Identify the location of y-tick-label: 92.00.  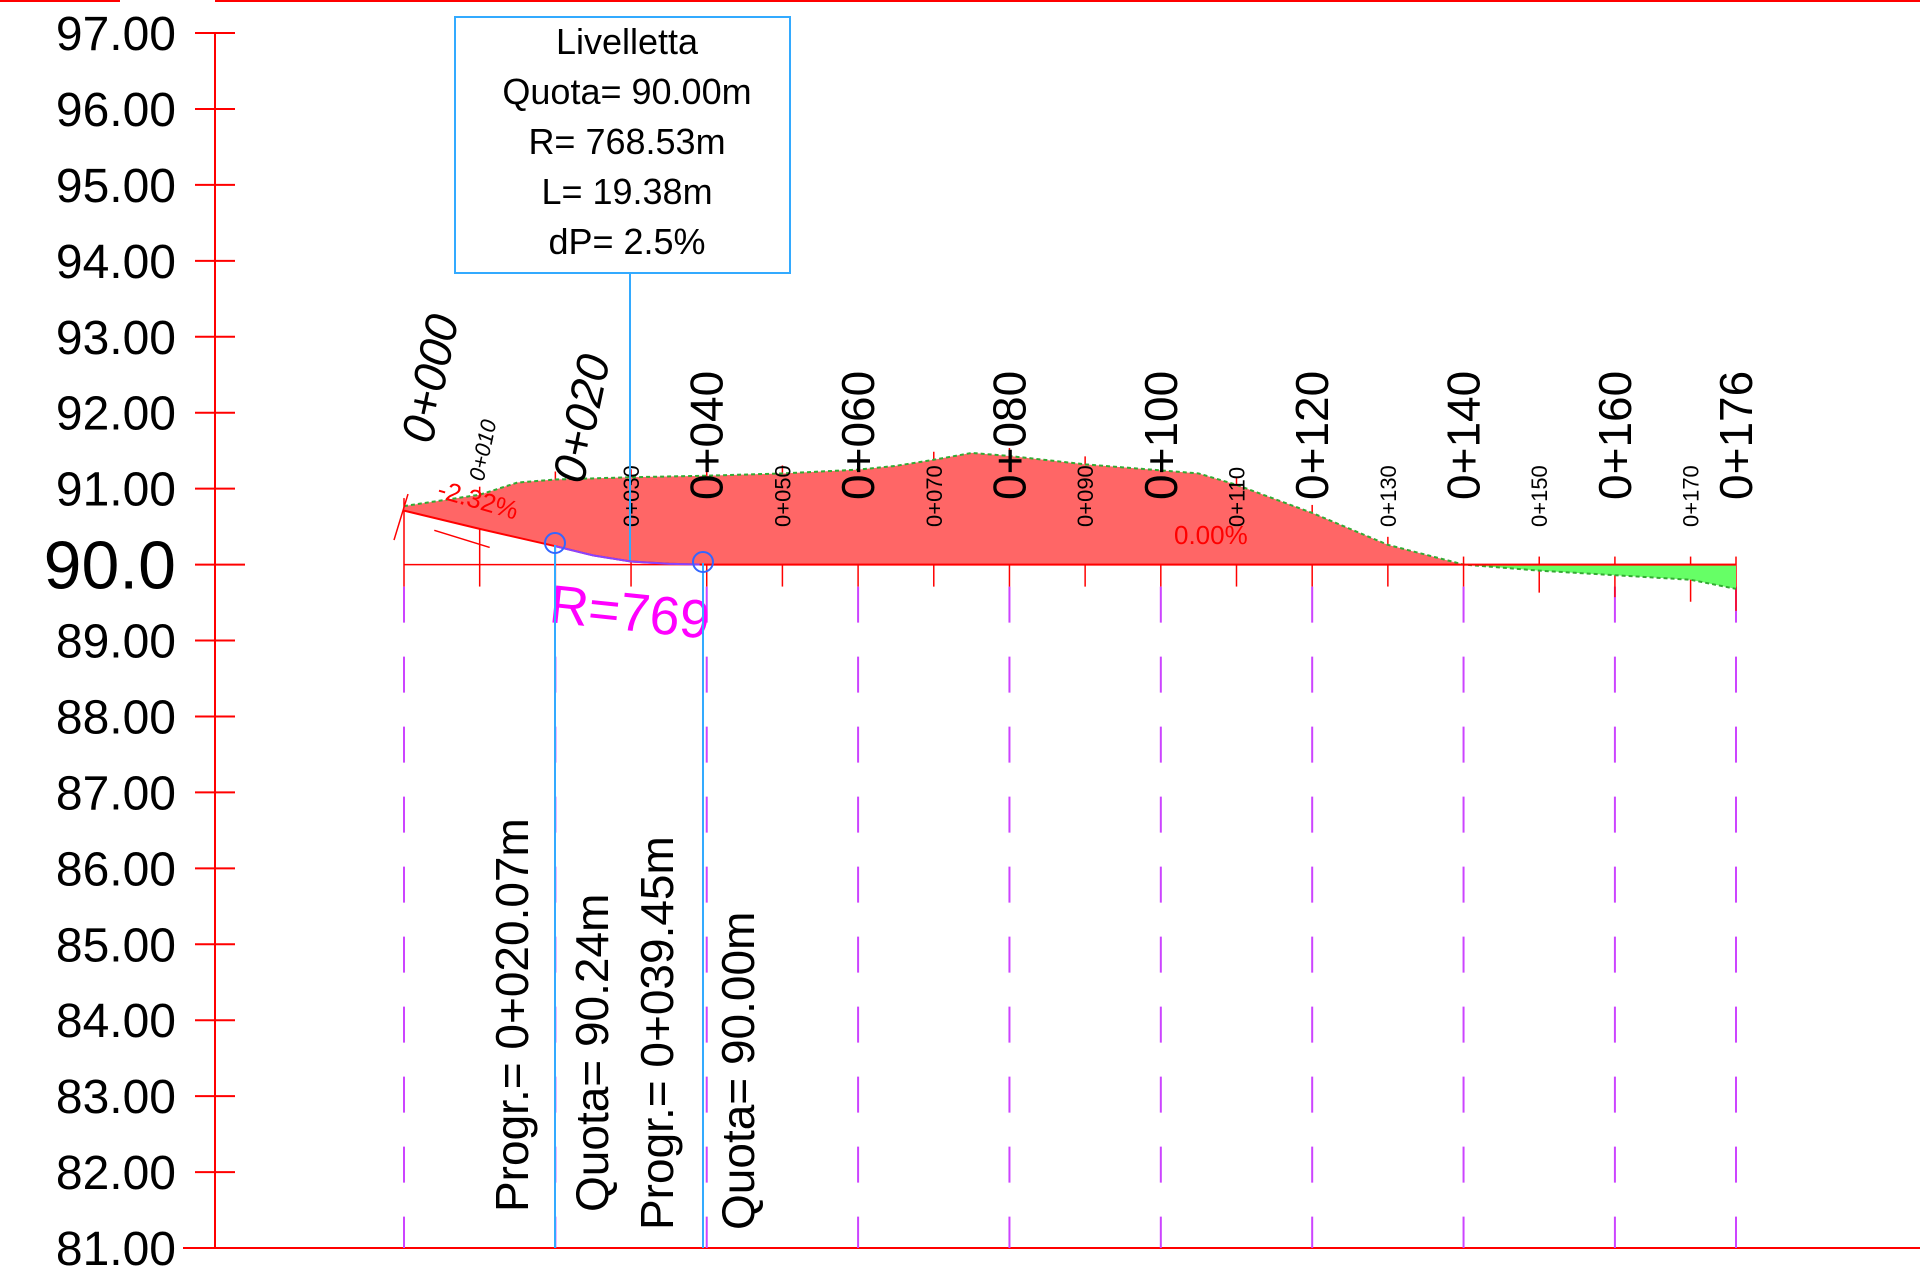
(116, 414).